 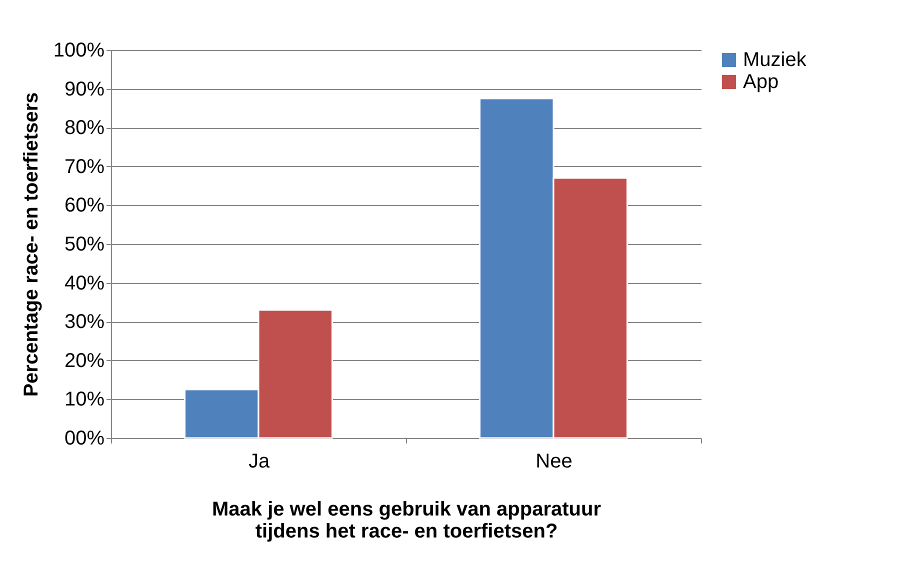 I want to click on y-tick-label: 70%, so click(x=84, y=167).